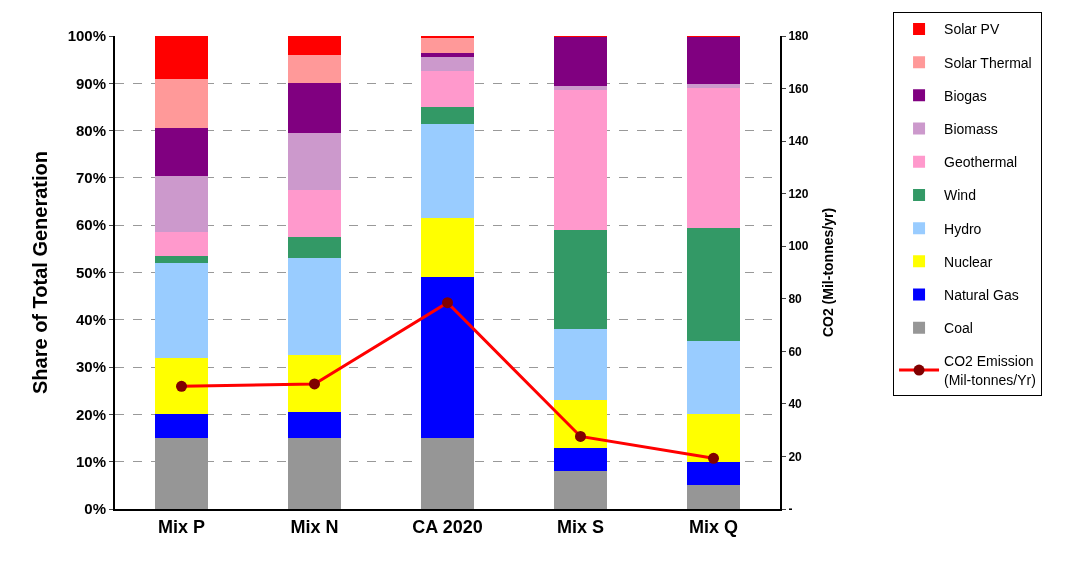  What do you see at coordinates (968, 261) in the screenshot?
I see `legend-label: Nuclear` at bounding box center [968, 261].